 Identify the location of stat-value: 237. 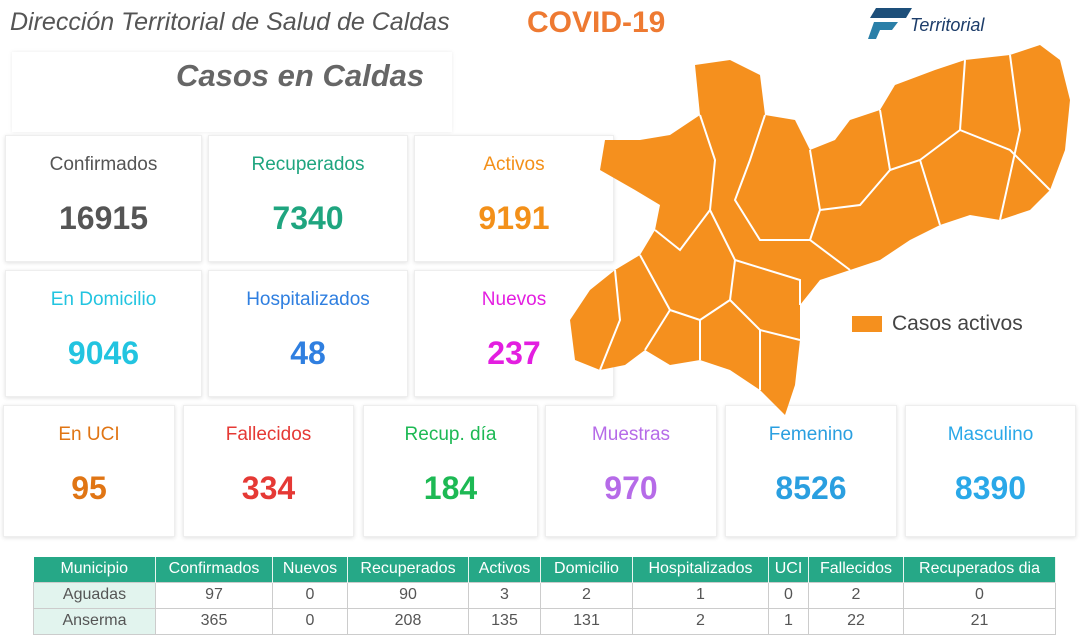
(514, 353).